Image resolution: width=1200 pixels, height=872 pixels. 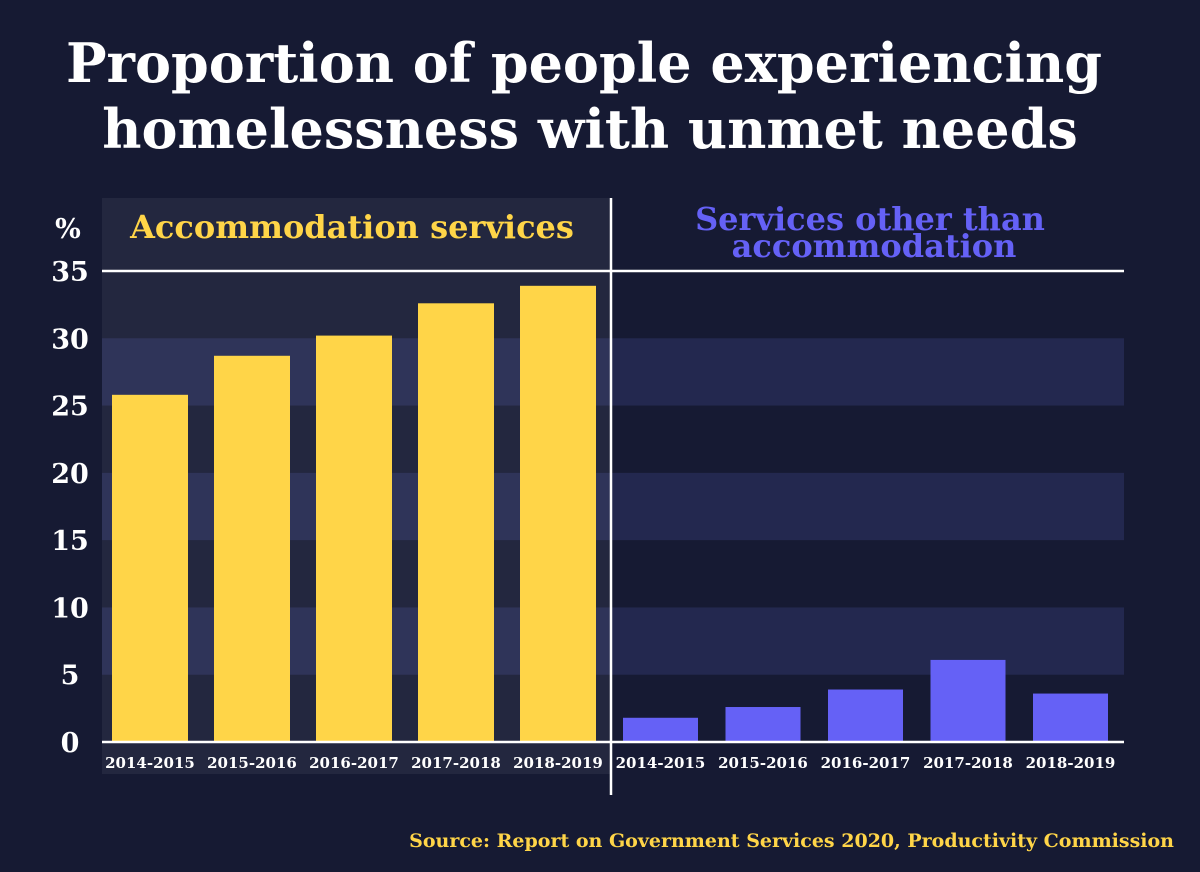 I want to click on y-tick-label: 30, so click(x=70, y=339).